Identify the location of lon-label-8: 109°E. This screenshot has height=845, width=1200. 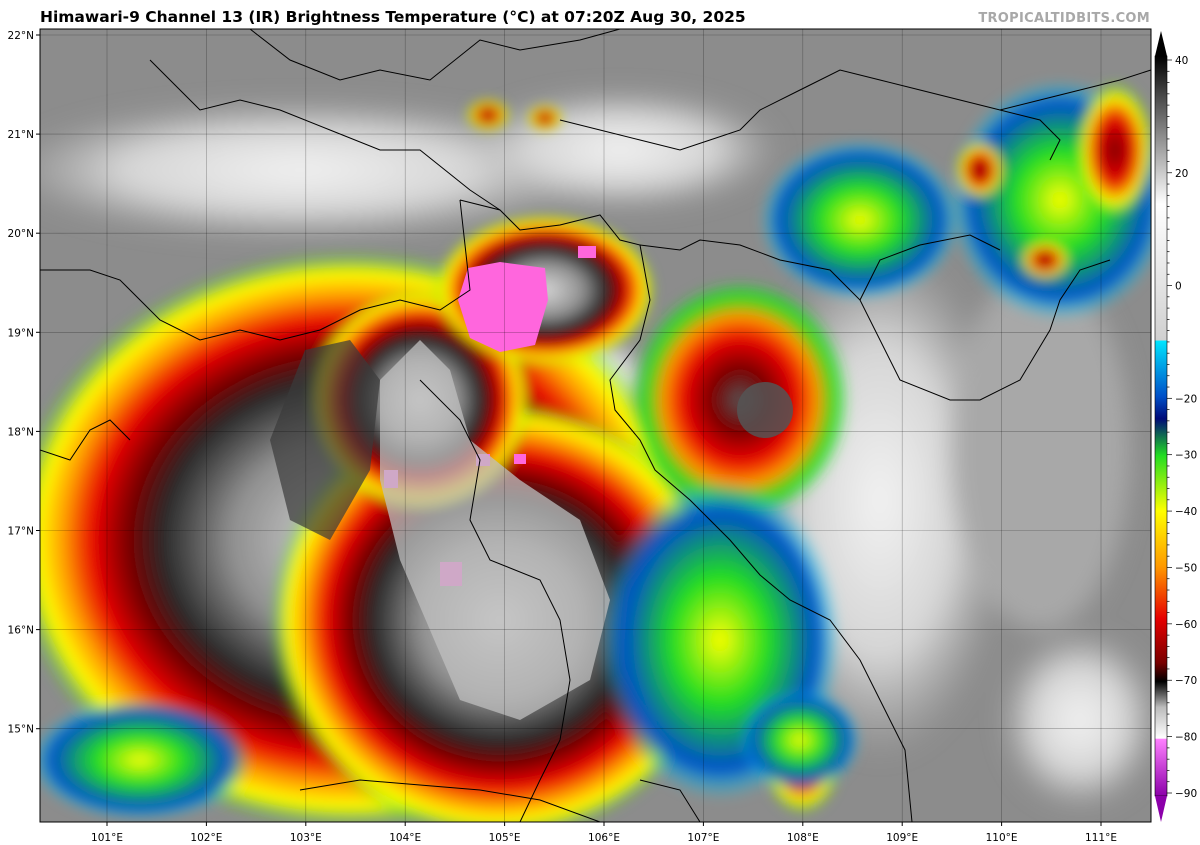
(902, 838).